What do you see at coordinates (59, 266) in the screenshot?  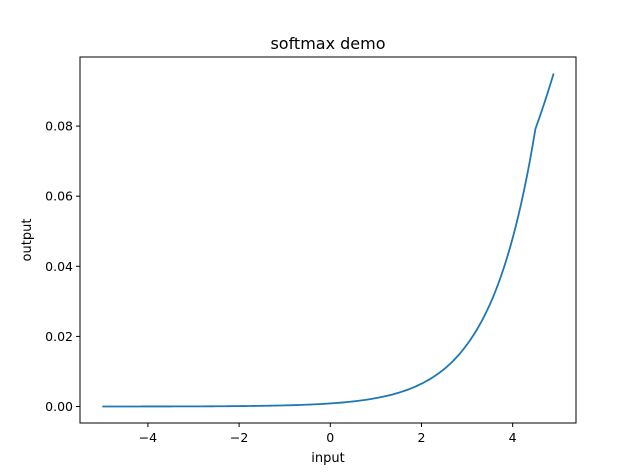 I see `y-tick-label: 0.04` at bounding box center [59, 266].